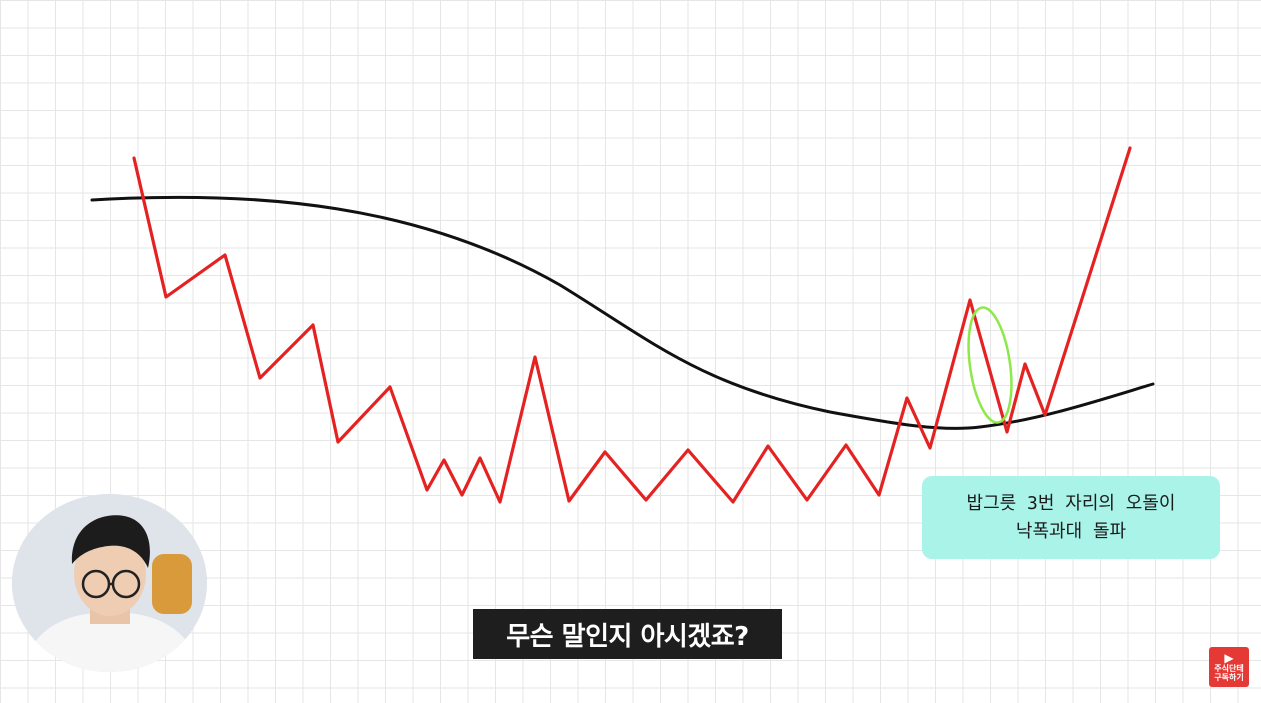  I want to click on subtitle-caption: 무슨 말인지 아시겠죠?, so click(627, 634).